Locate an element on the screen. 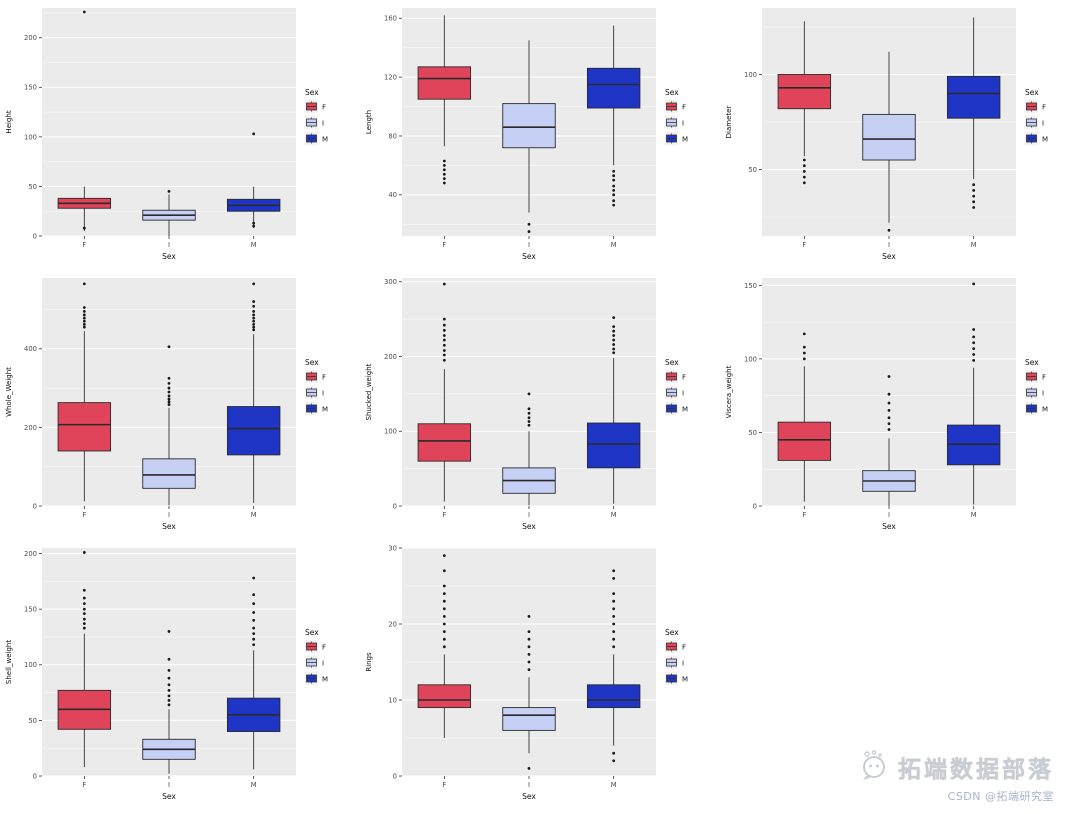 The width and height of the screenshot is (1080, 814). legend-title: Sex is located at coordinates (1032, 92).